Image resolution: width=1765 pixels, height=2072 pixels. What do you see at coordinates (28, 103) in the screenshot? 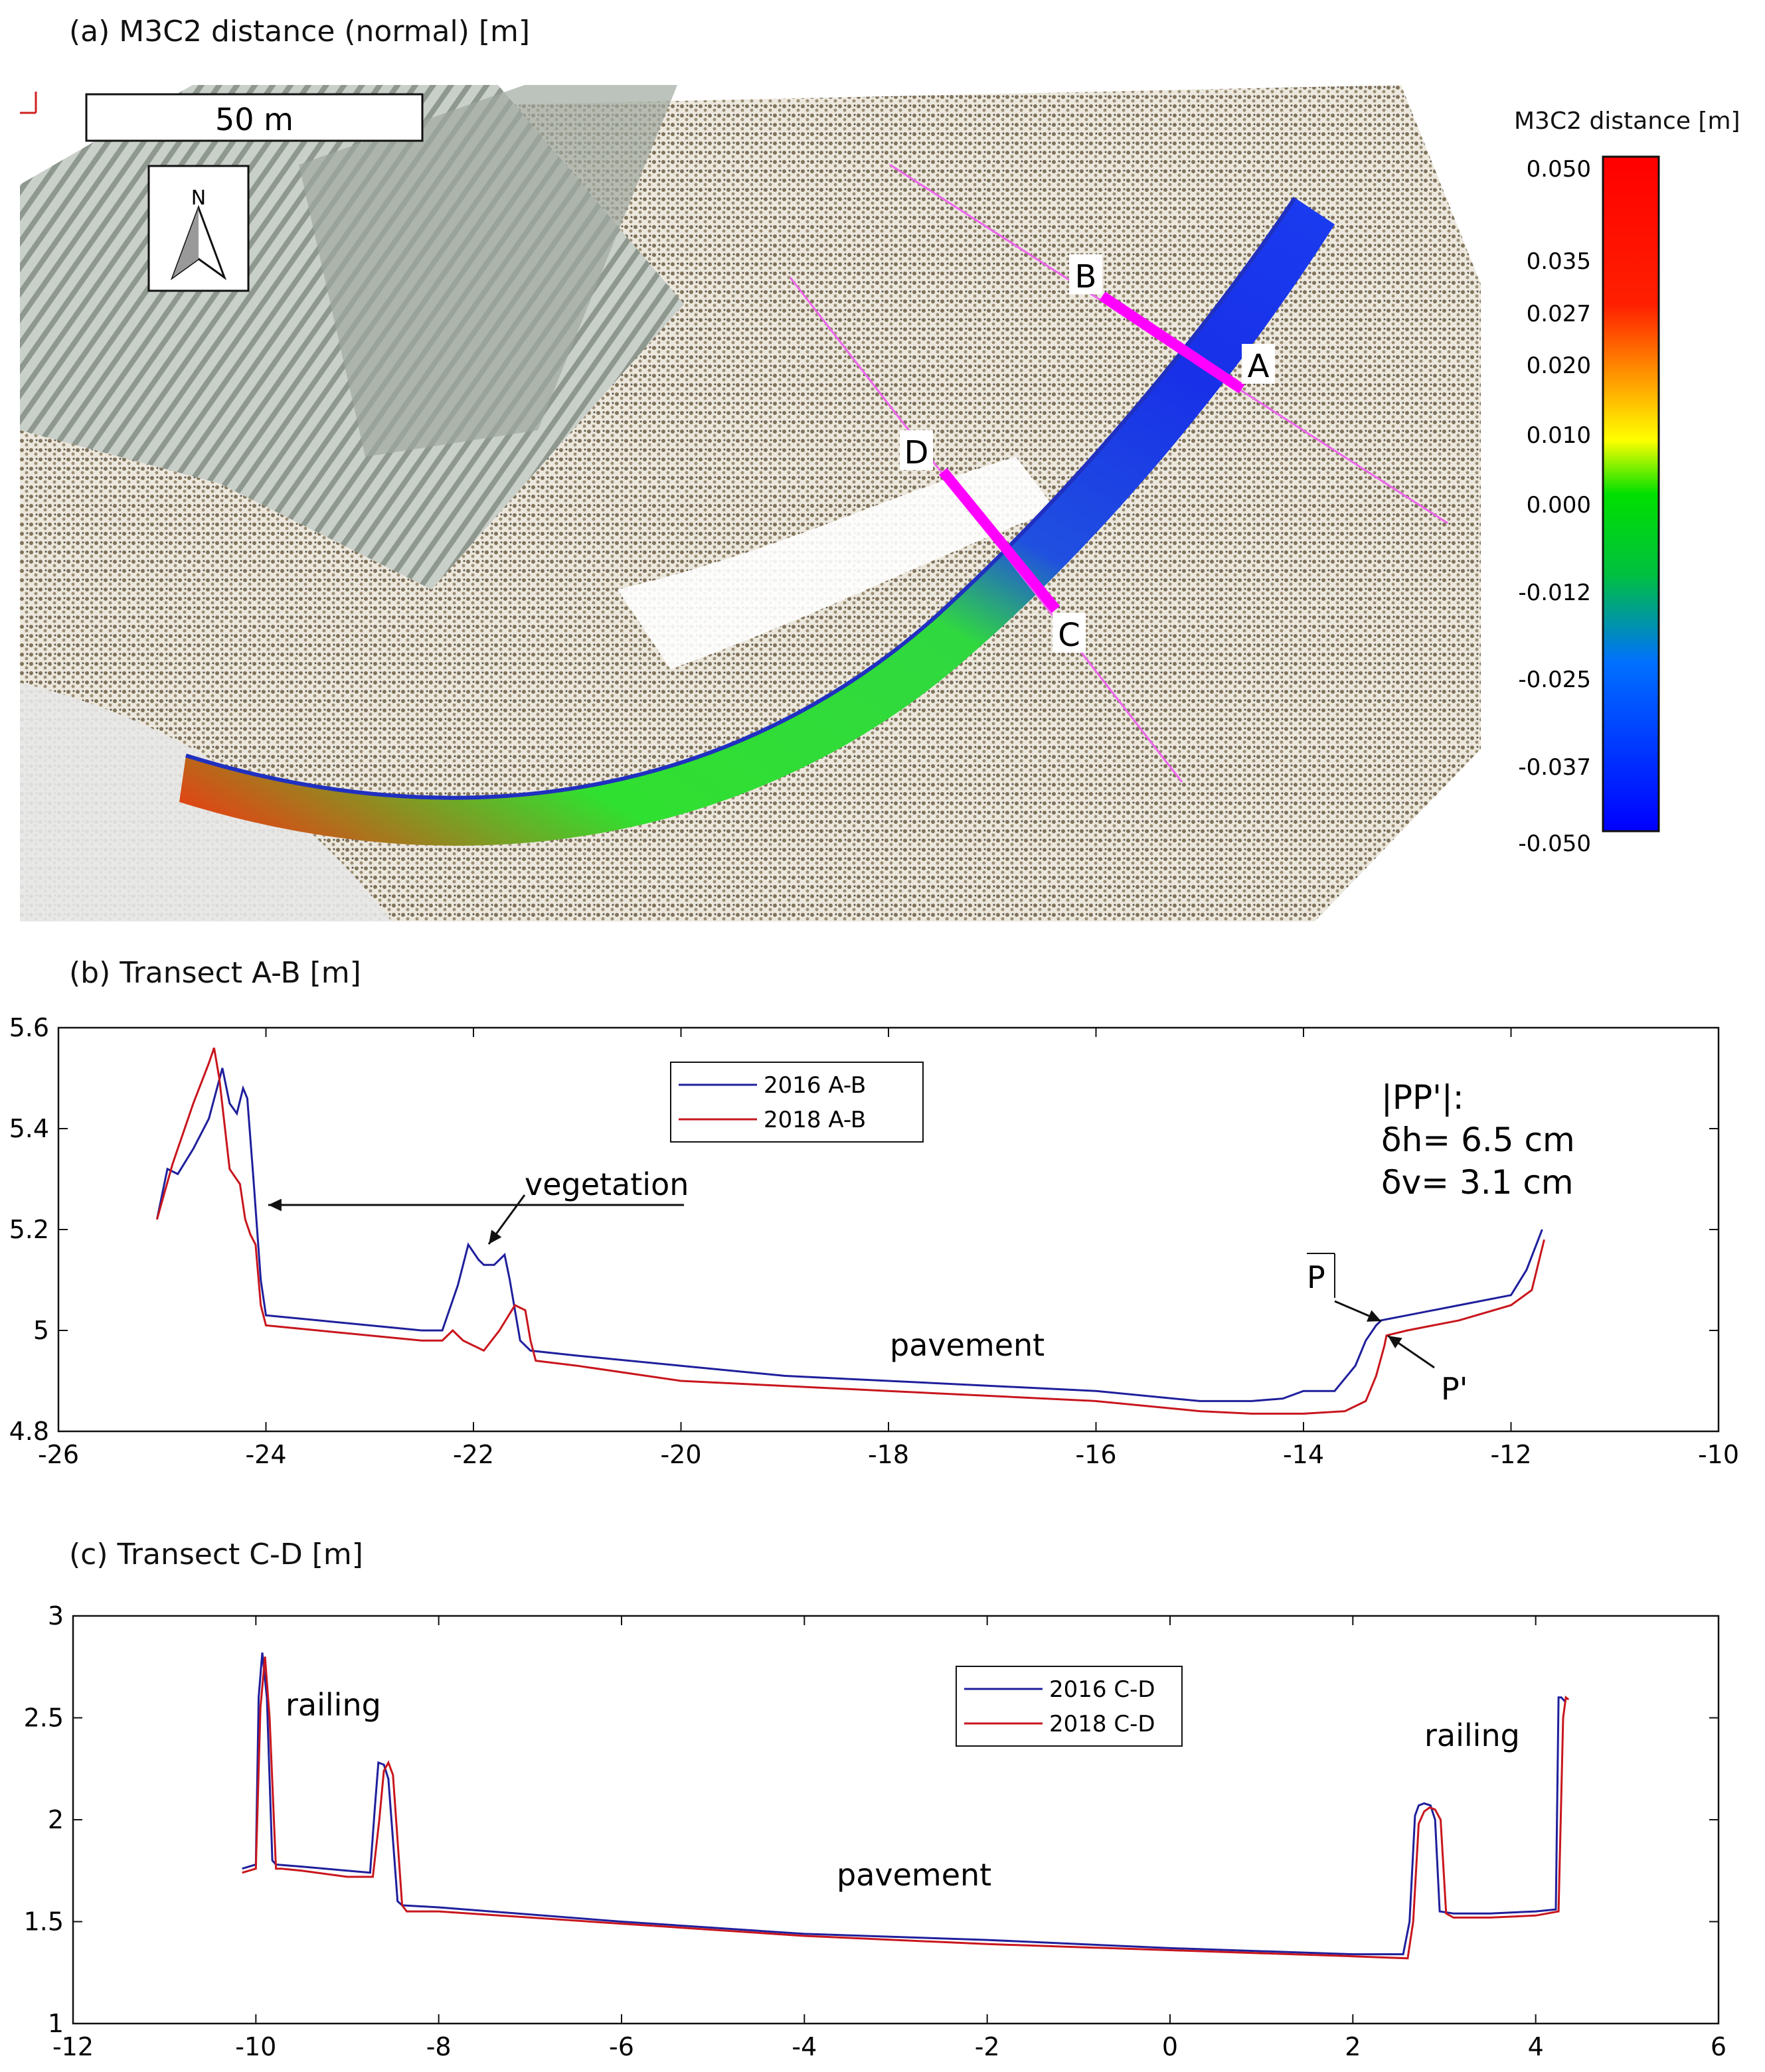
I see `corner-marker` at bounding box center [28, 103].